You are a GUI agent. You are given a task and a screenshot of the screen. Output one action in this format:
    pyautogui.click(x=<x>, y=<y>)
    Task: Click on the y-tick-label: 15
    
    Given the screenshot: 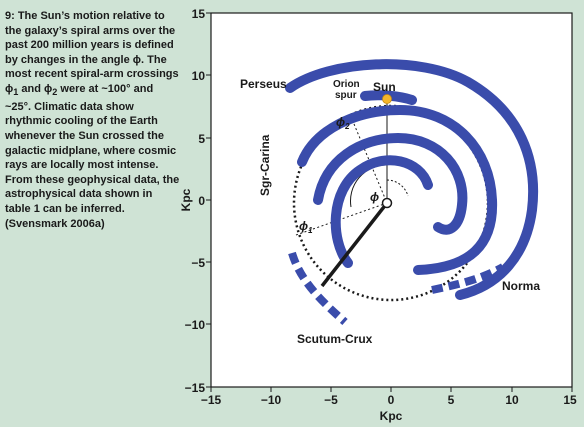 What is the action you would take?
    pyautogui.click(x=199, y=14)
    